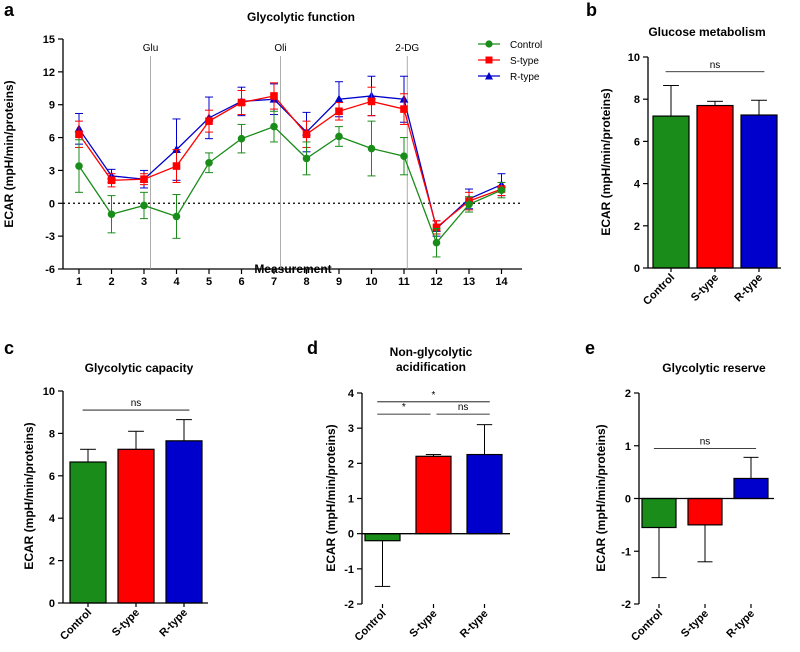 The height and width of the screenshot is (652, 800). What do you see at coordinates (52, 477) in the screenshot?
I see `panel-c-ytick-label: 6` at bounding box center [52, 477].